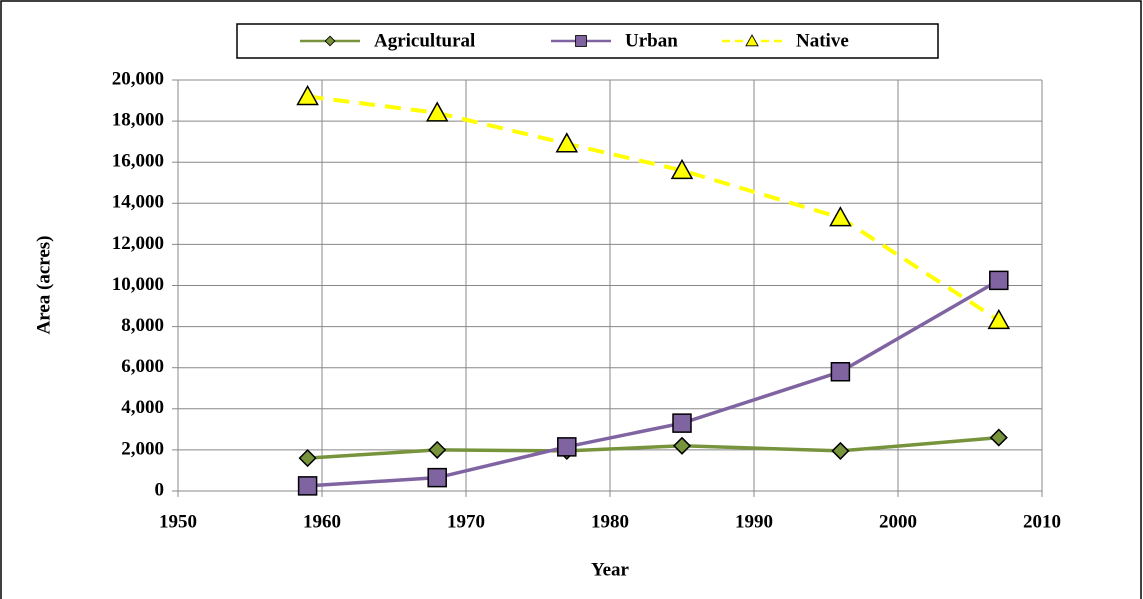 This screenshot has width=1143, height=599. What do you see at coordinates (138, 202) in the screenshot?
I see `y-tick-label: 14,000` at bounding box center [138, 202].